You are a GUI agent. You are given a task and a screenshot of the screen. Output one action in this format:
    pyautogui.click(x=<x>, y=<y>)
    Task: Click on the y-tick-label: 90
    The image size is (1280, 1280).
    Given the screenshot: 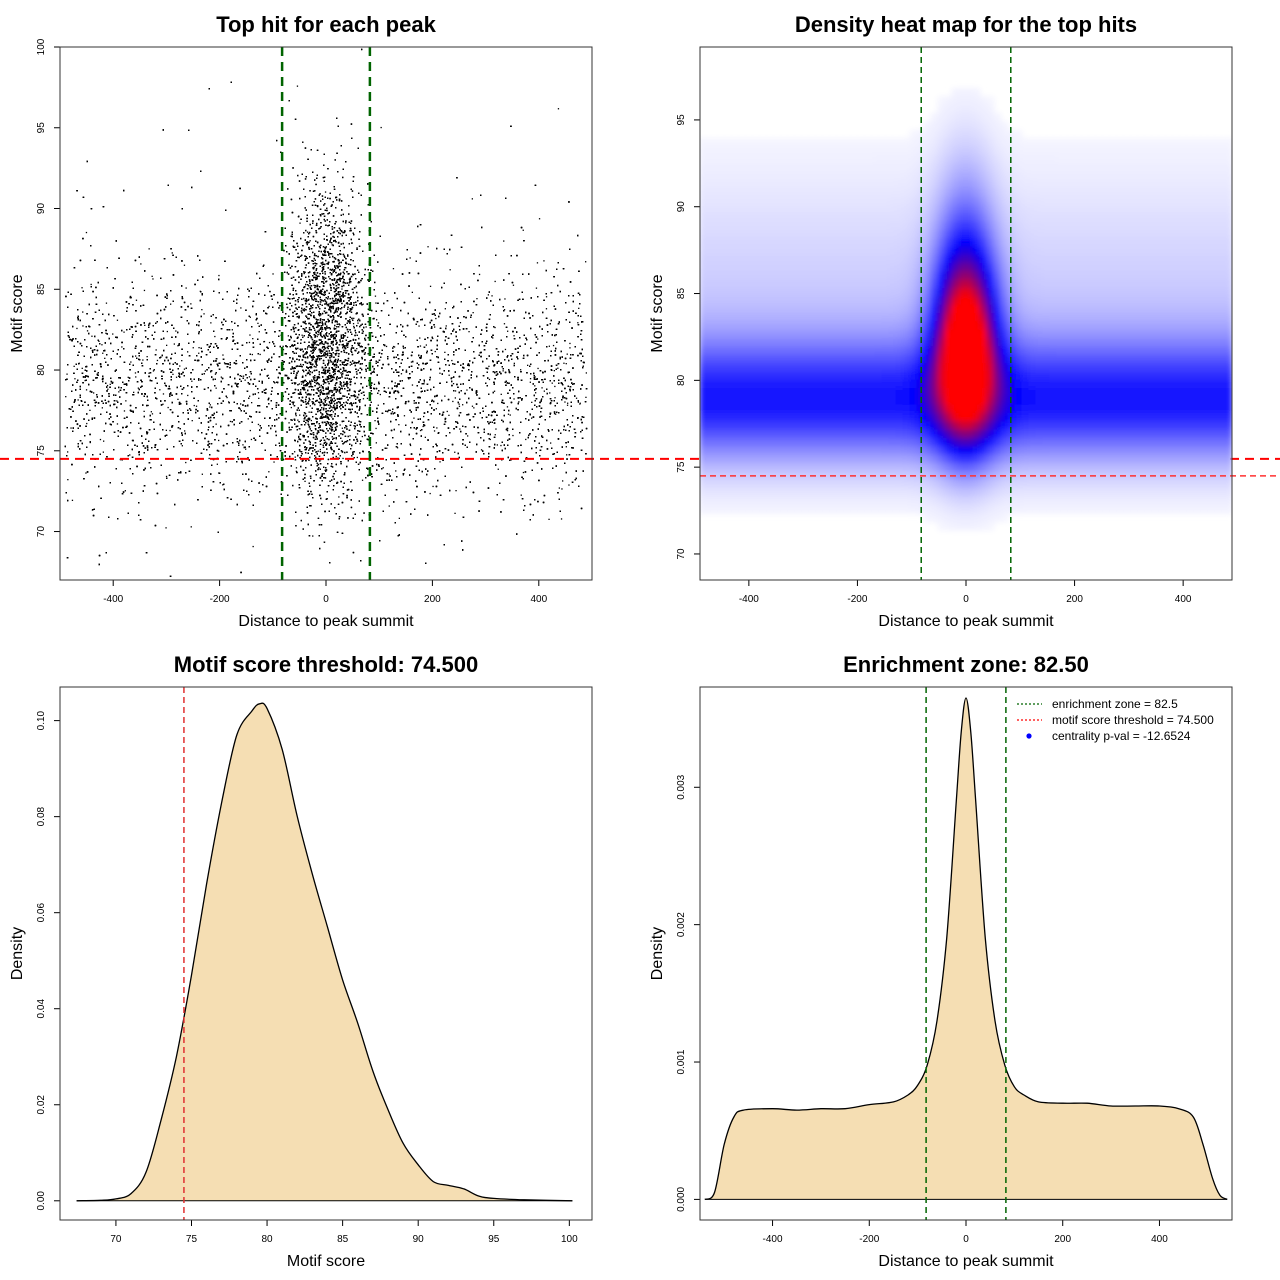 What is the action you would take?
    pyautogui.click(x=41, y=209)
    